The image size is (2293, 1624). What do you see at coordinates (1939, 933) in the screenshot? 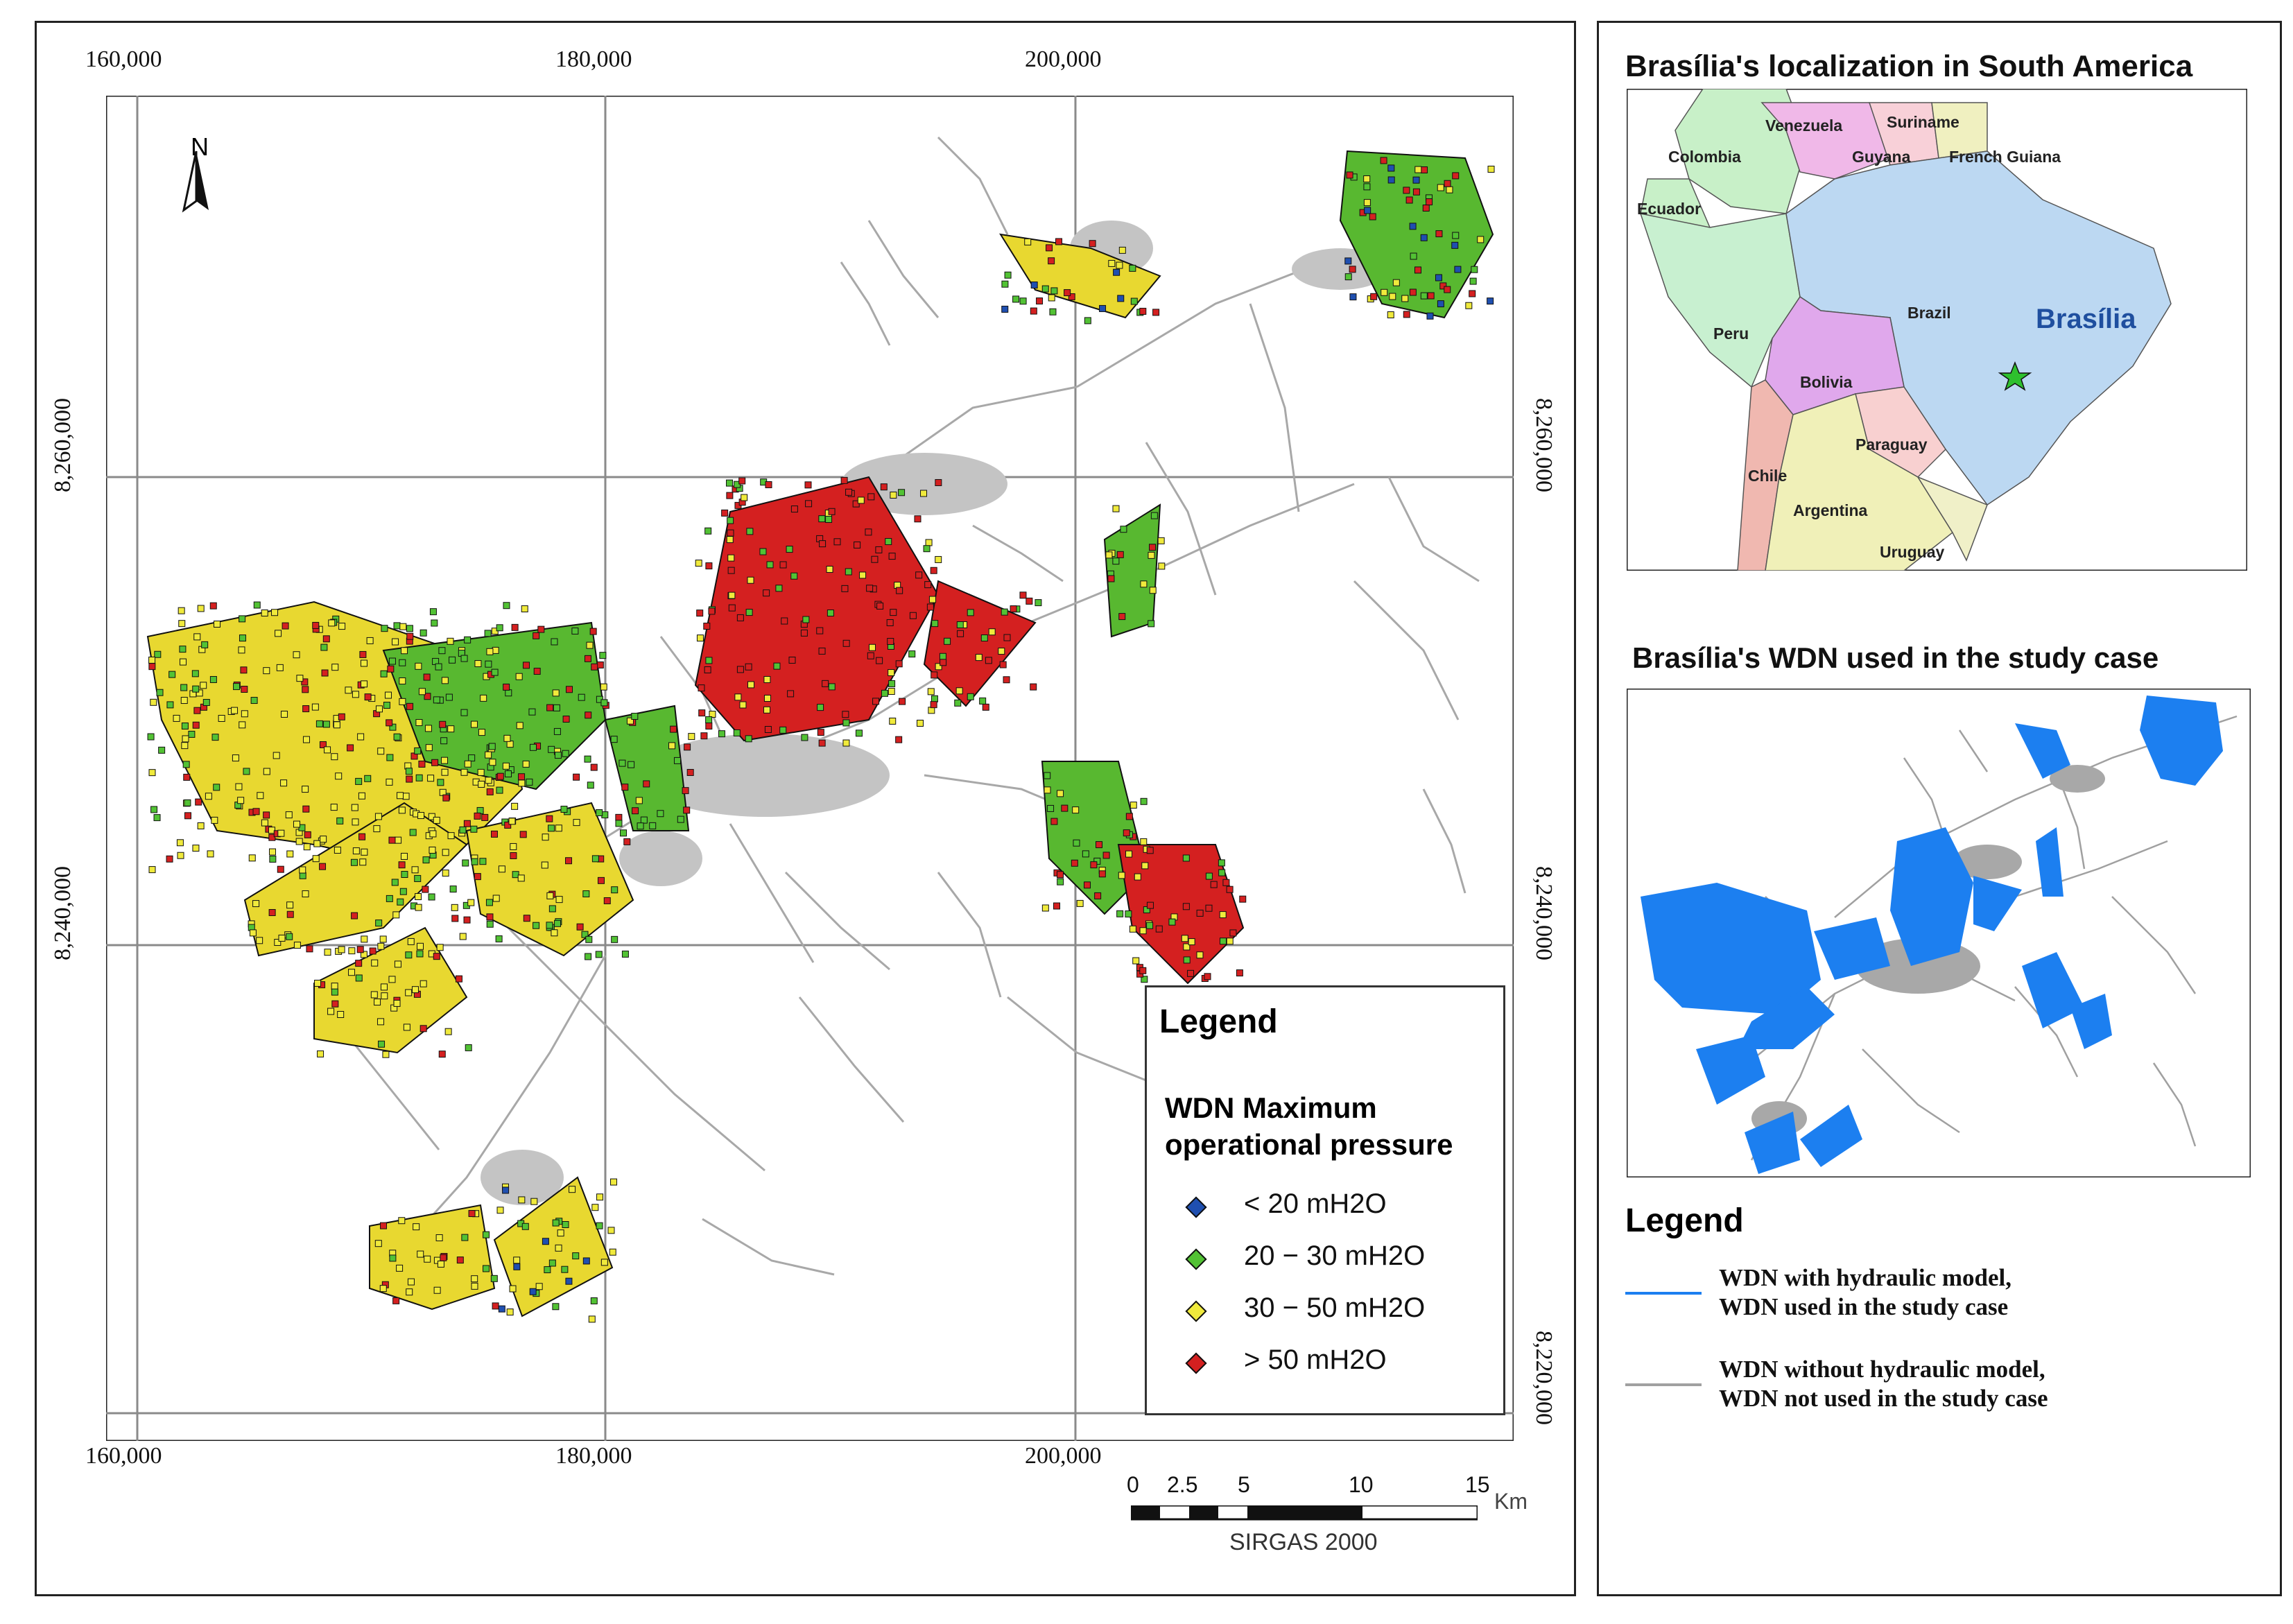
I see `wdn-inset-map` at bounding box center [1939, 933].